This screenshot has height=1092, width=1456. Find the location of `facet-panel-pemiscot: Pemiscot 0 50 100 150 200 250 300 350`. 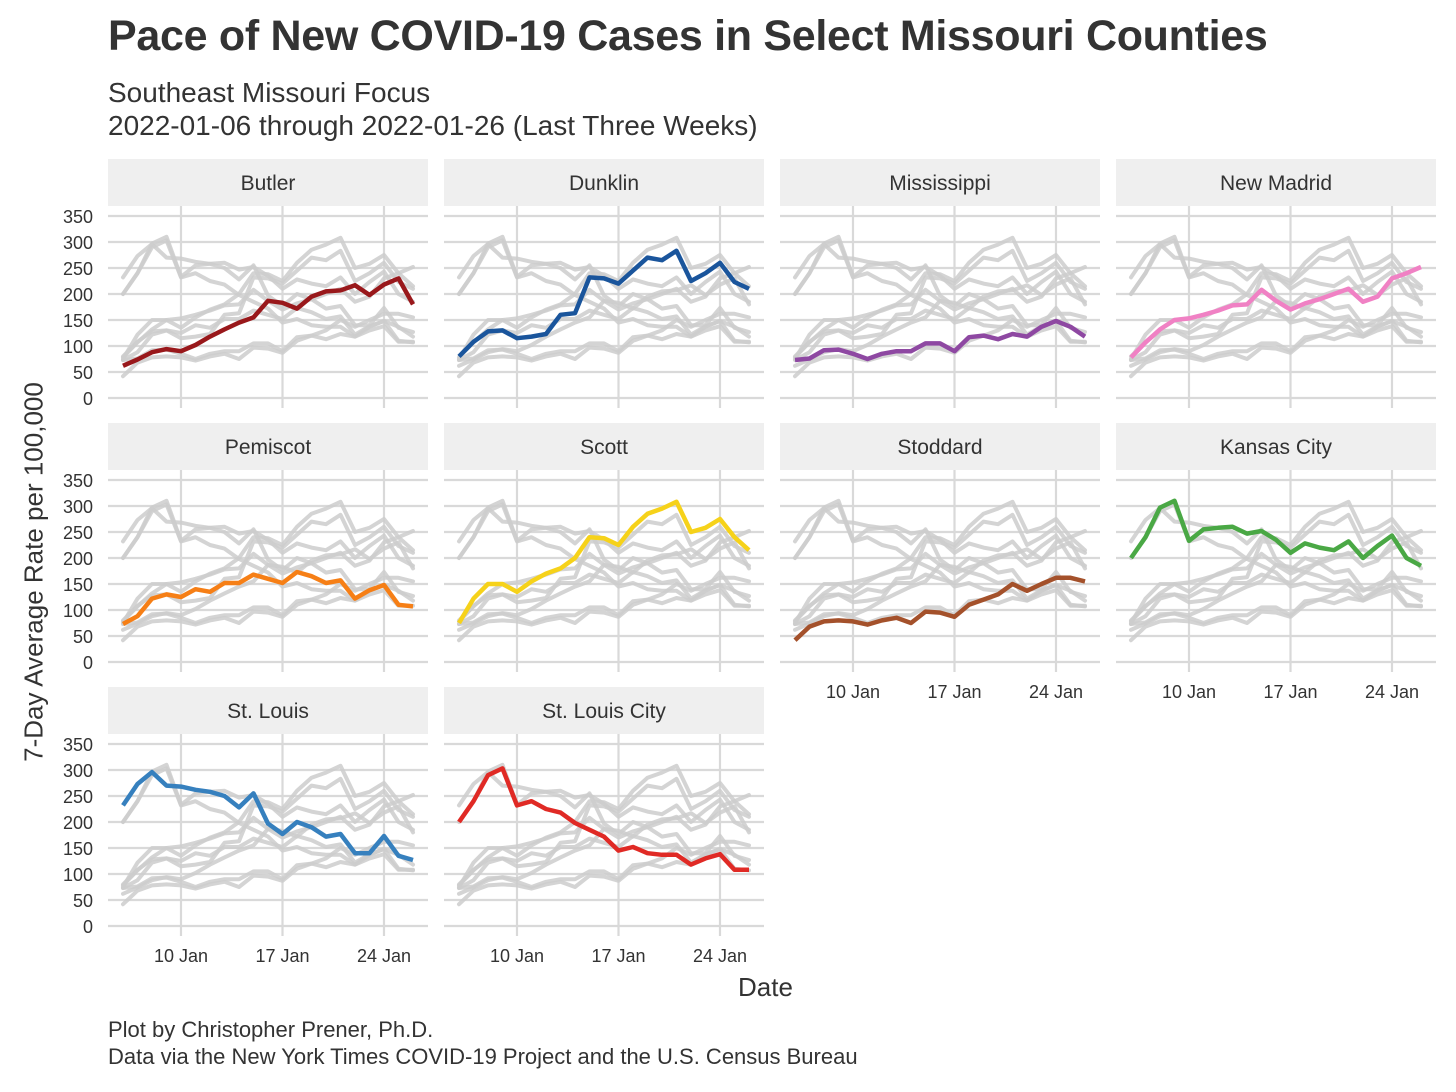

facet-panel-pemiscot: Pemiscot 0 50 100 150 200 250 300 350 is located at coordinates (245, 548).